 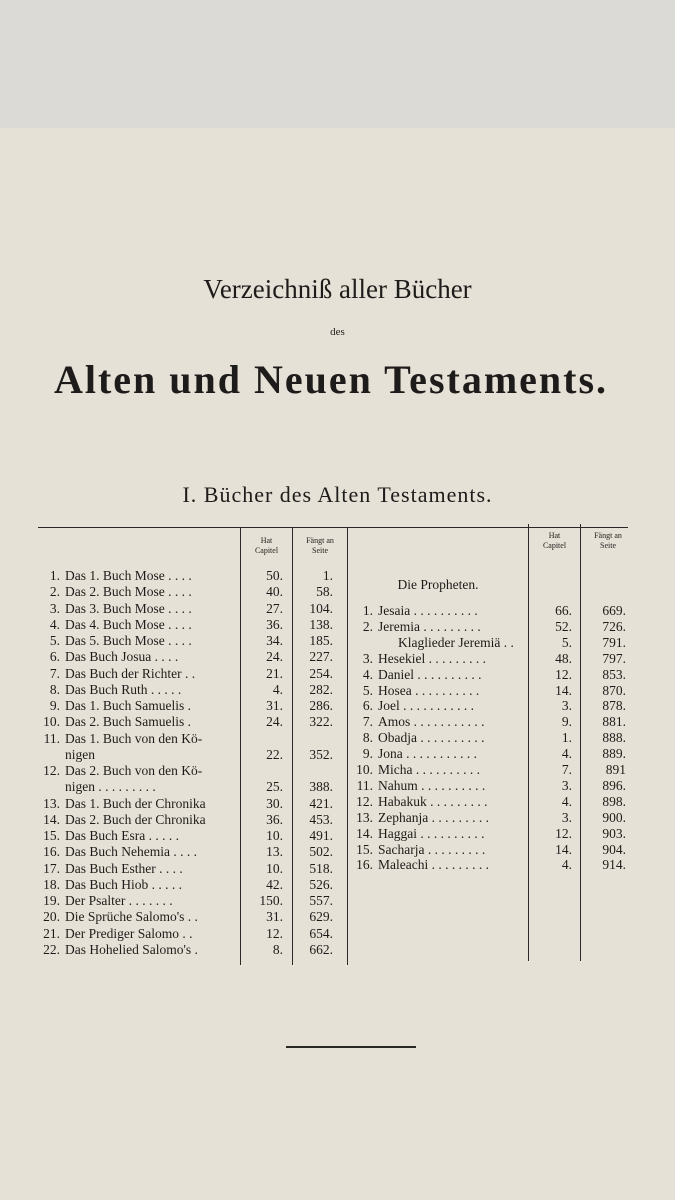 I want to click on start-page: 903., so click(x=614, y=833).